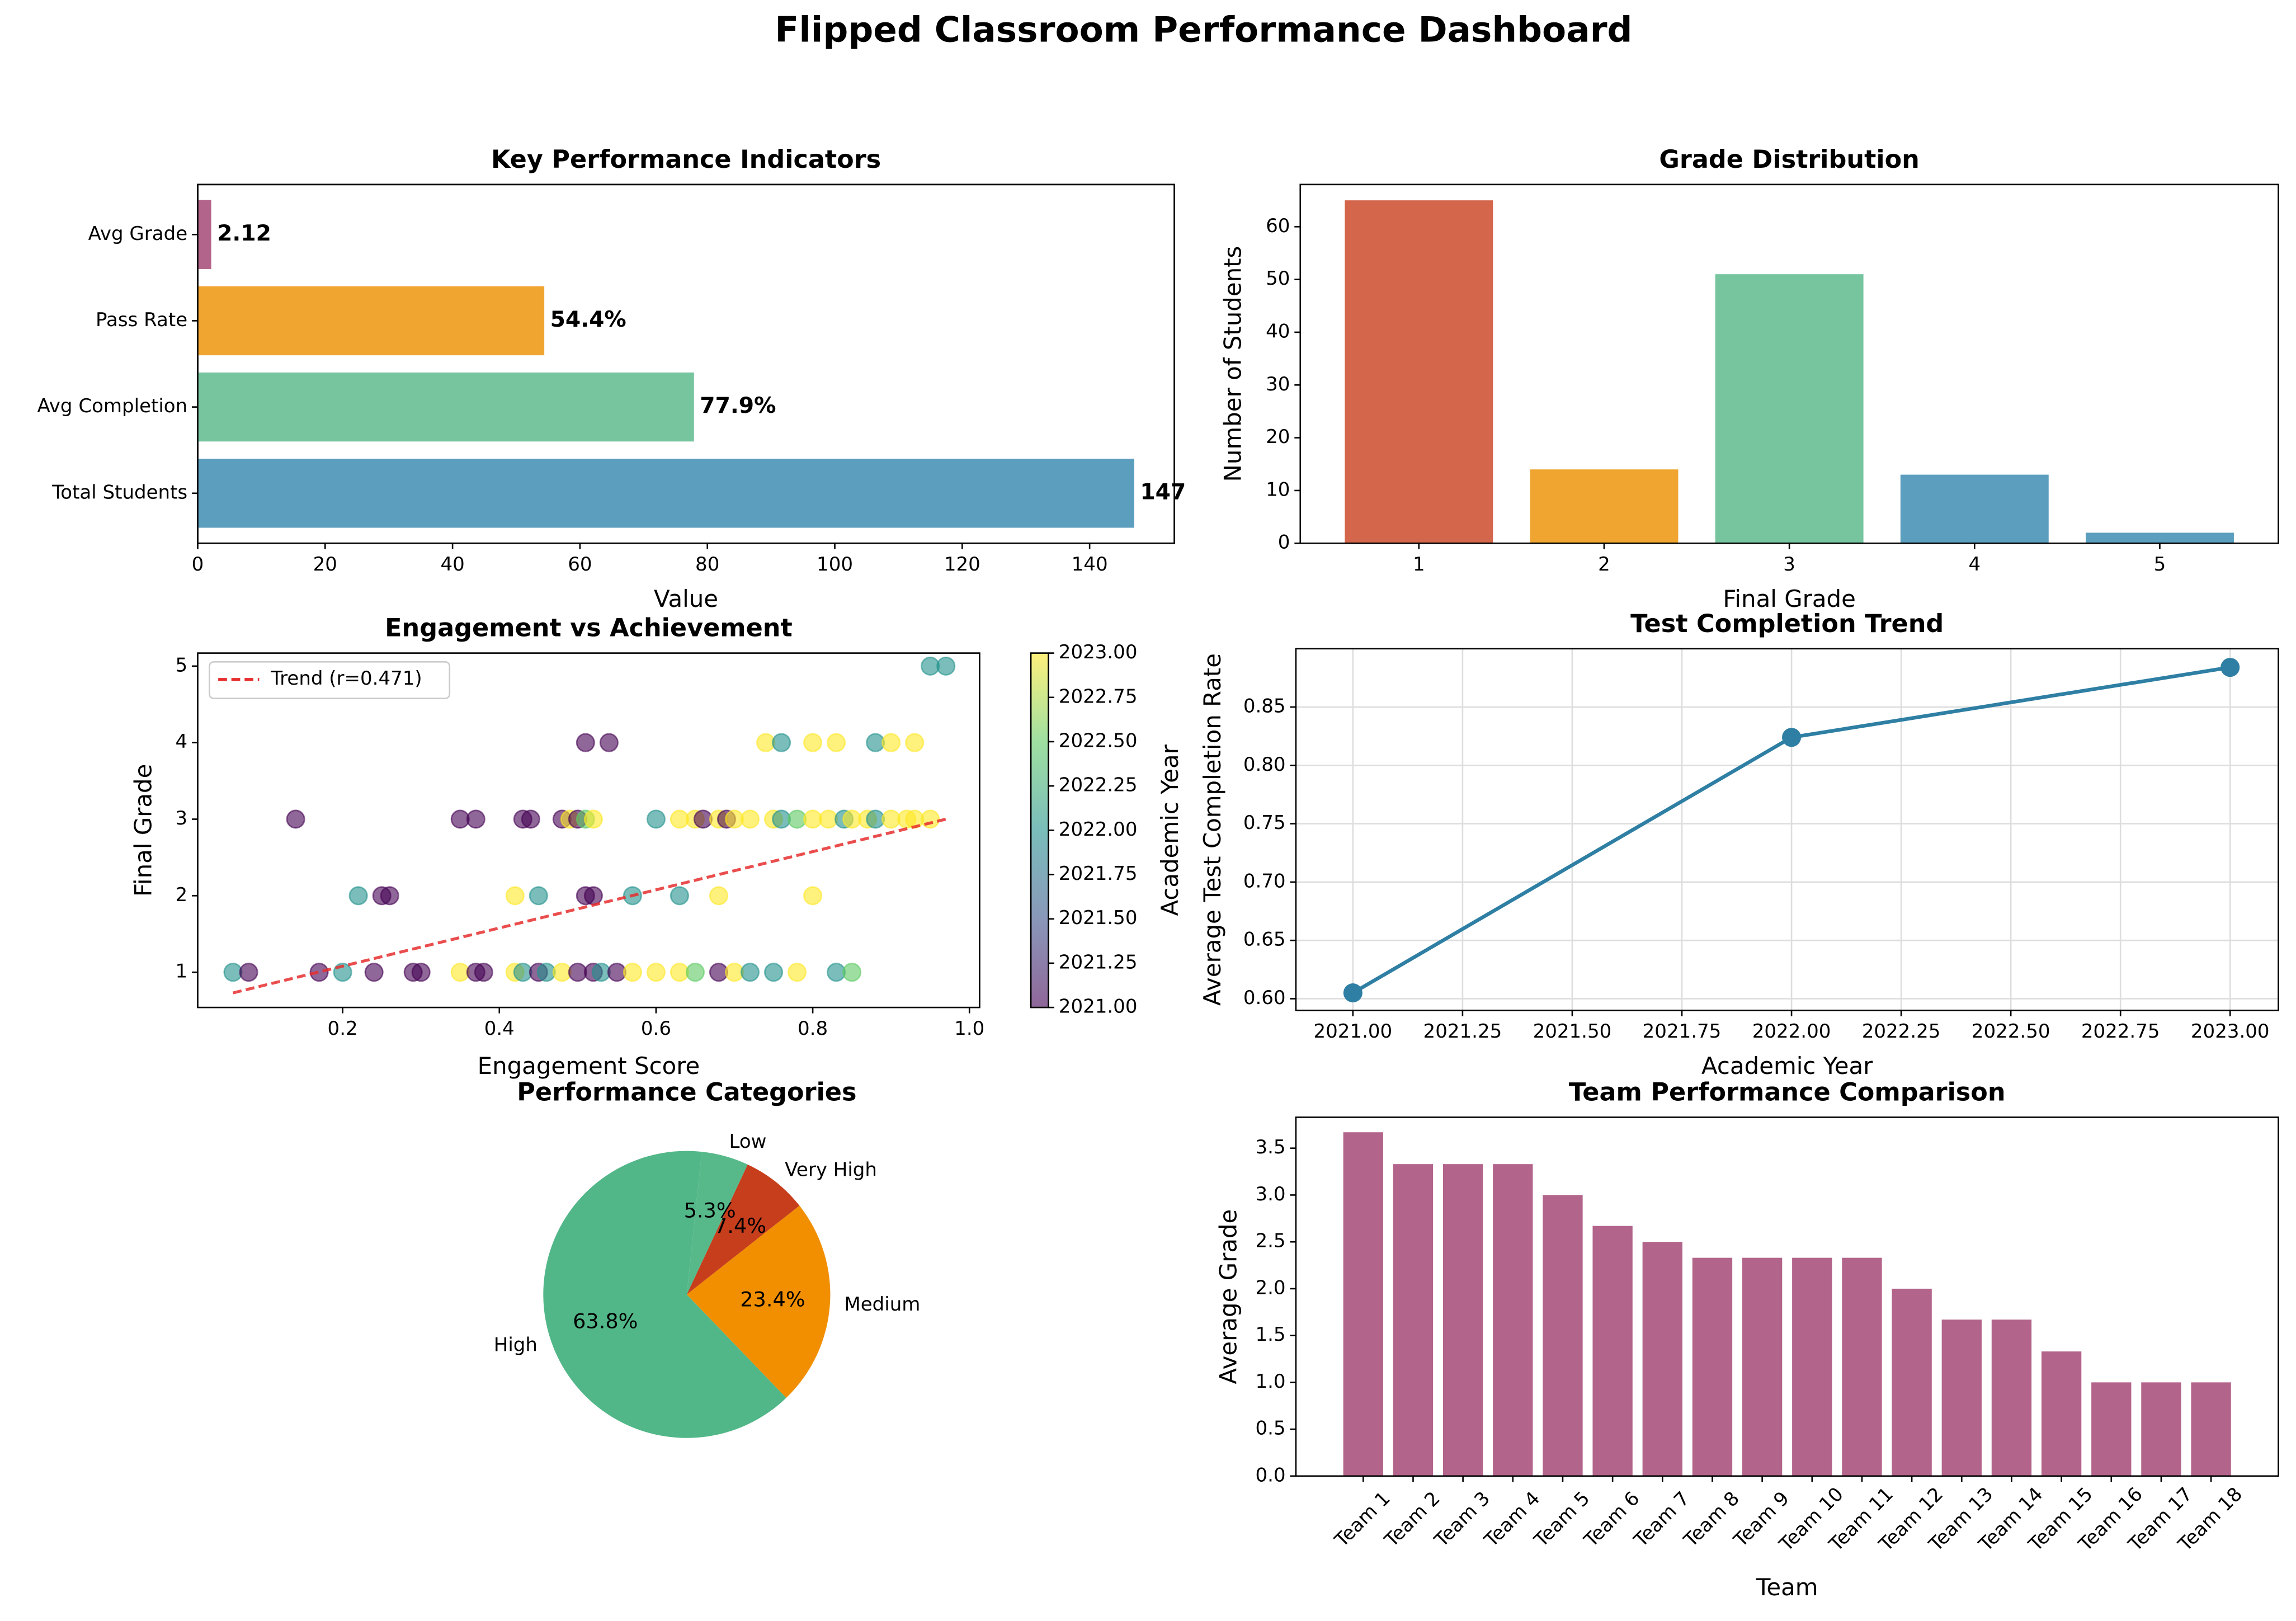 The width and height of the screenshot is (2296, 1621). What do you see at coordinates (580, 565) in the screenshot?
I see `x-tick-label: 60` at bounding box center [580, 565].